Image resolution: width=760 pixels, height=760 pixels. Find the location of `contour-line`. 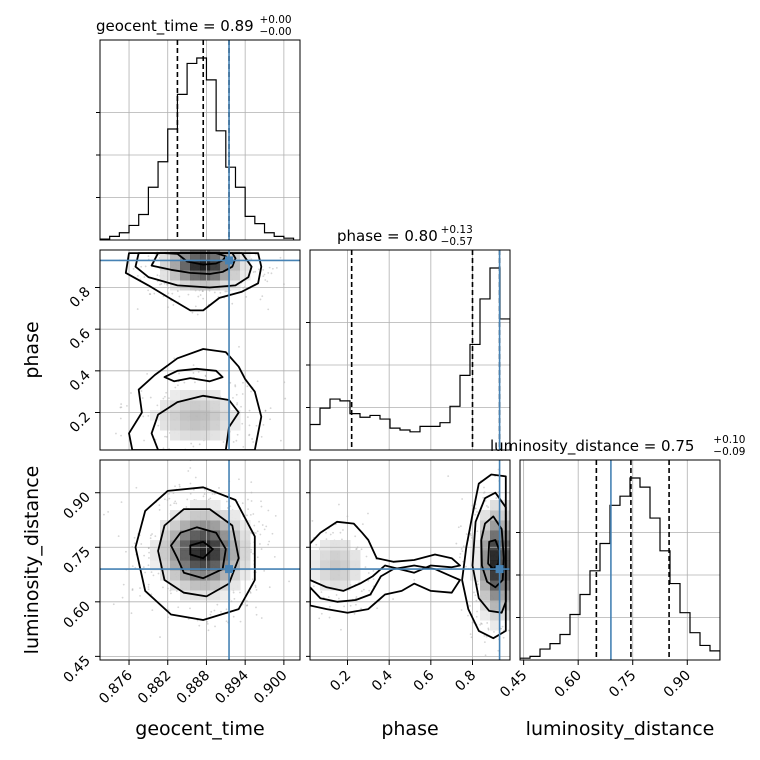

contour-line is located at coordinates (195, 399).